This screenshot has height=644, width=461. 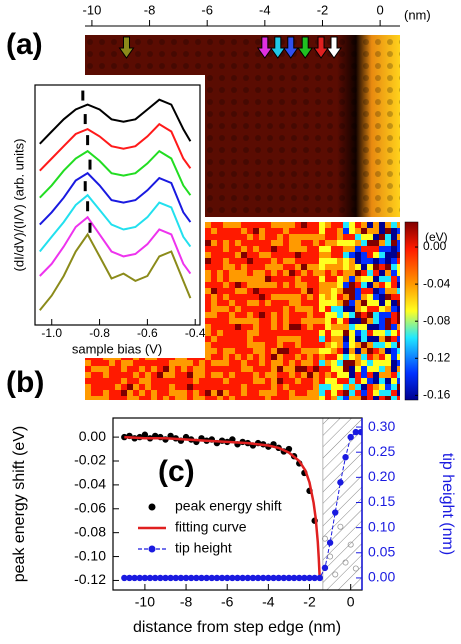 What do you see at coordinates (126, 47) in the screenshot?
I see `arrow` at bounding box center [126, 47].